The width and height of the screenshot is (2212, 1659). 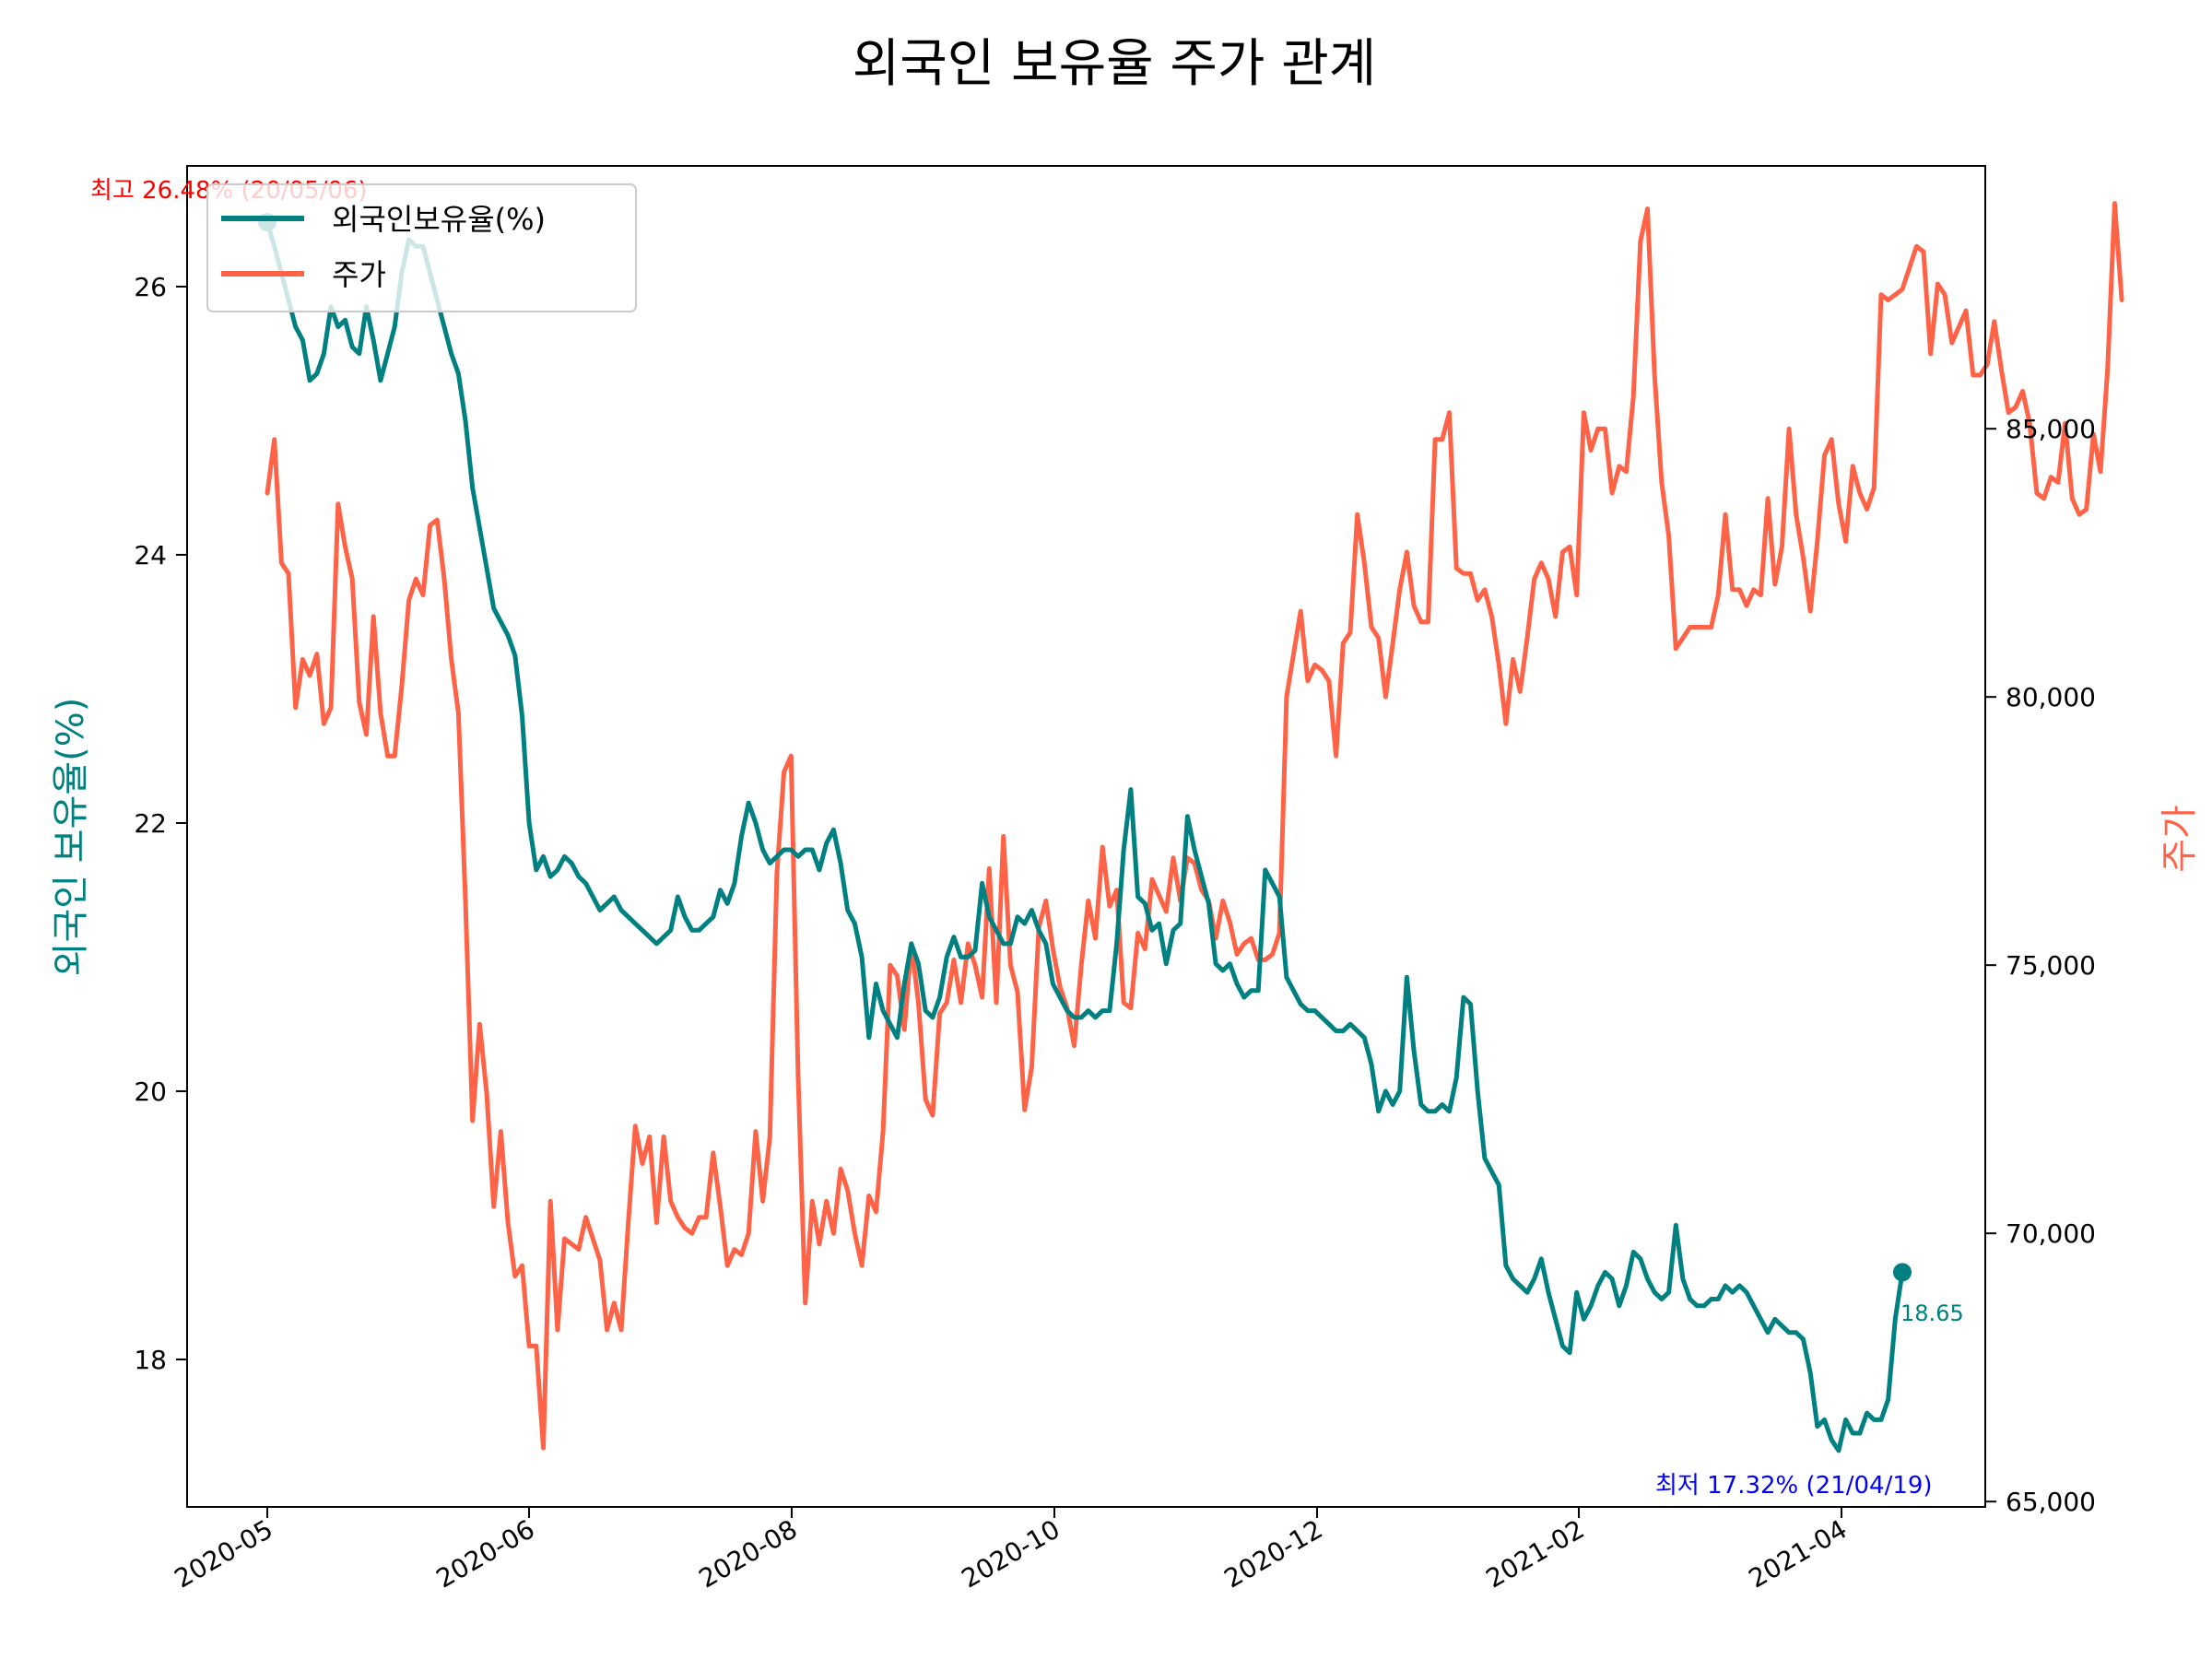 I want to click on y-left-tick-label: 22, so click(x=150, y=823).